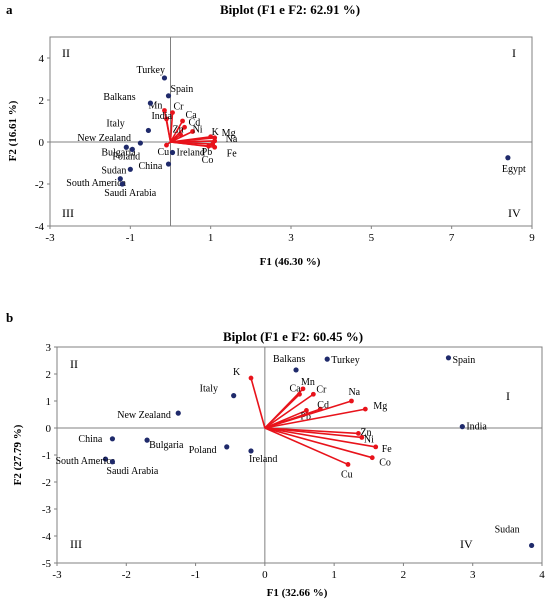 This screenshot has height=606, width=550. Describe the element at coordinates (9, 317) in the screenshot. I see `panel-label-b: b` at that location.